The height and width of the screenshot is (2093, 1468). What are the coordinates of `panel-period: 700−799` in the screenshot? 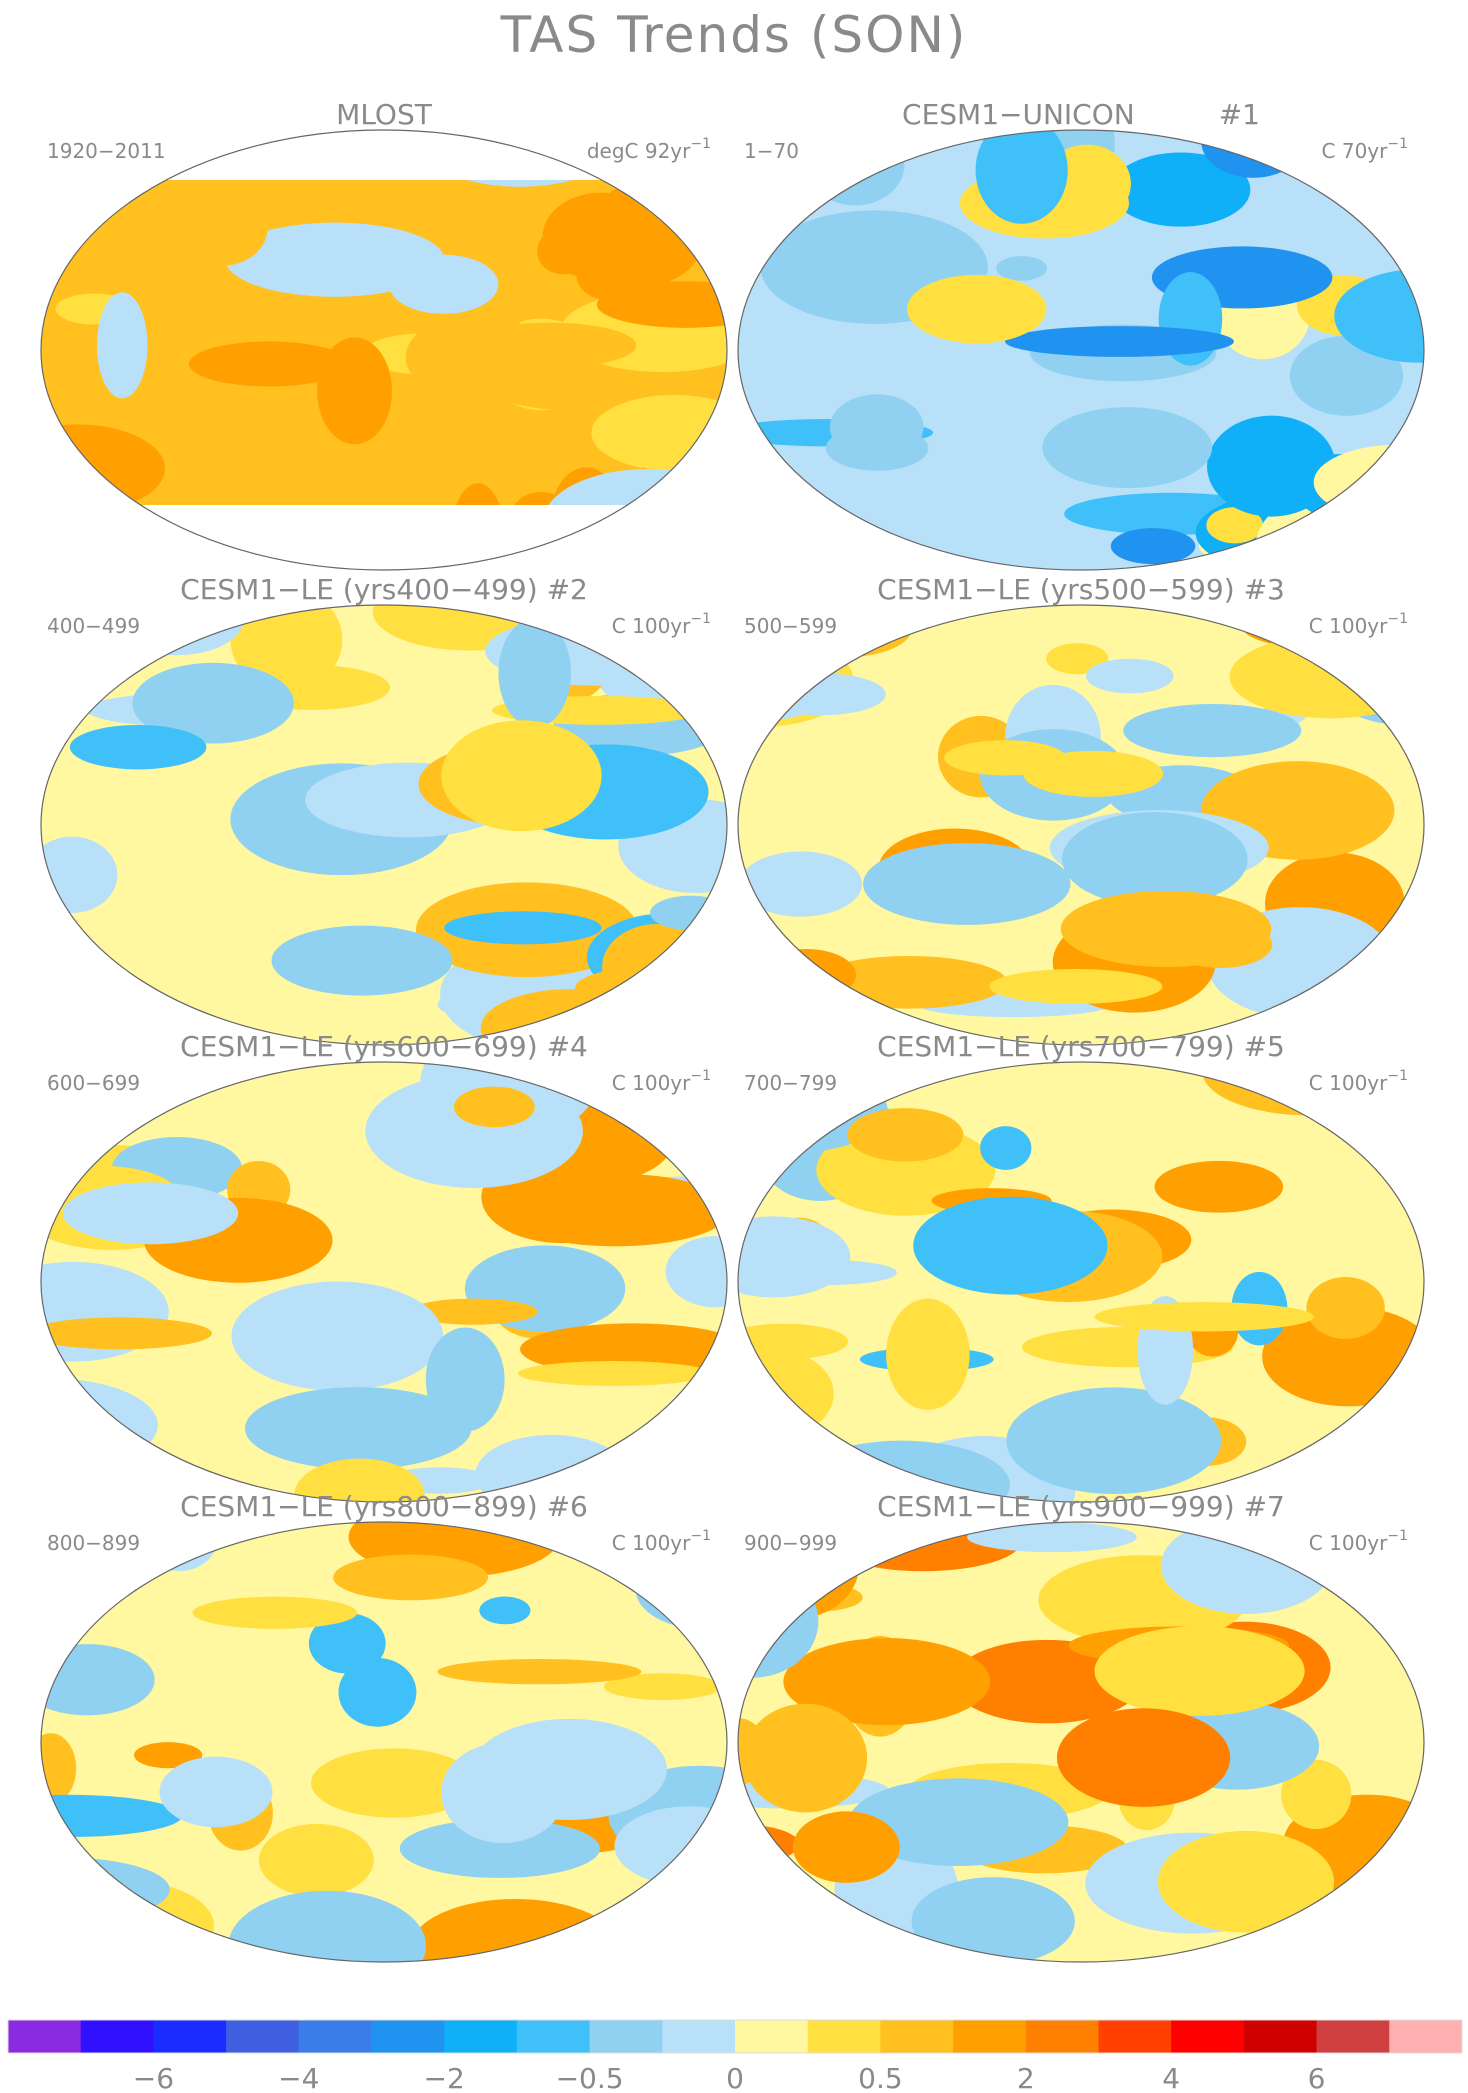 It's located at (790, 1083).